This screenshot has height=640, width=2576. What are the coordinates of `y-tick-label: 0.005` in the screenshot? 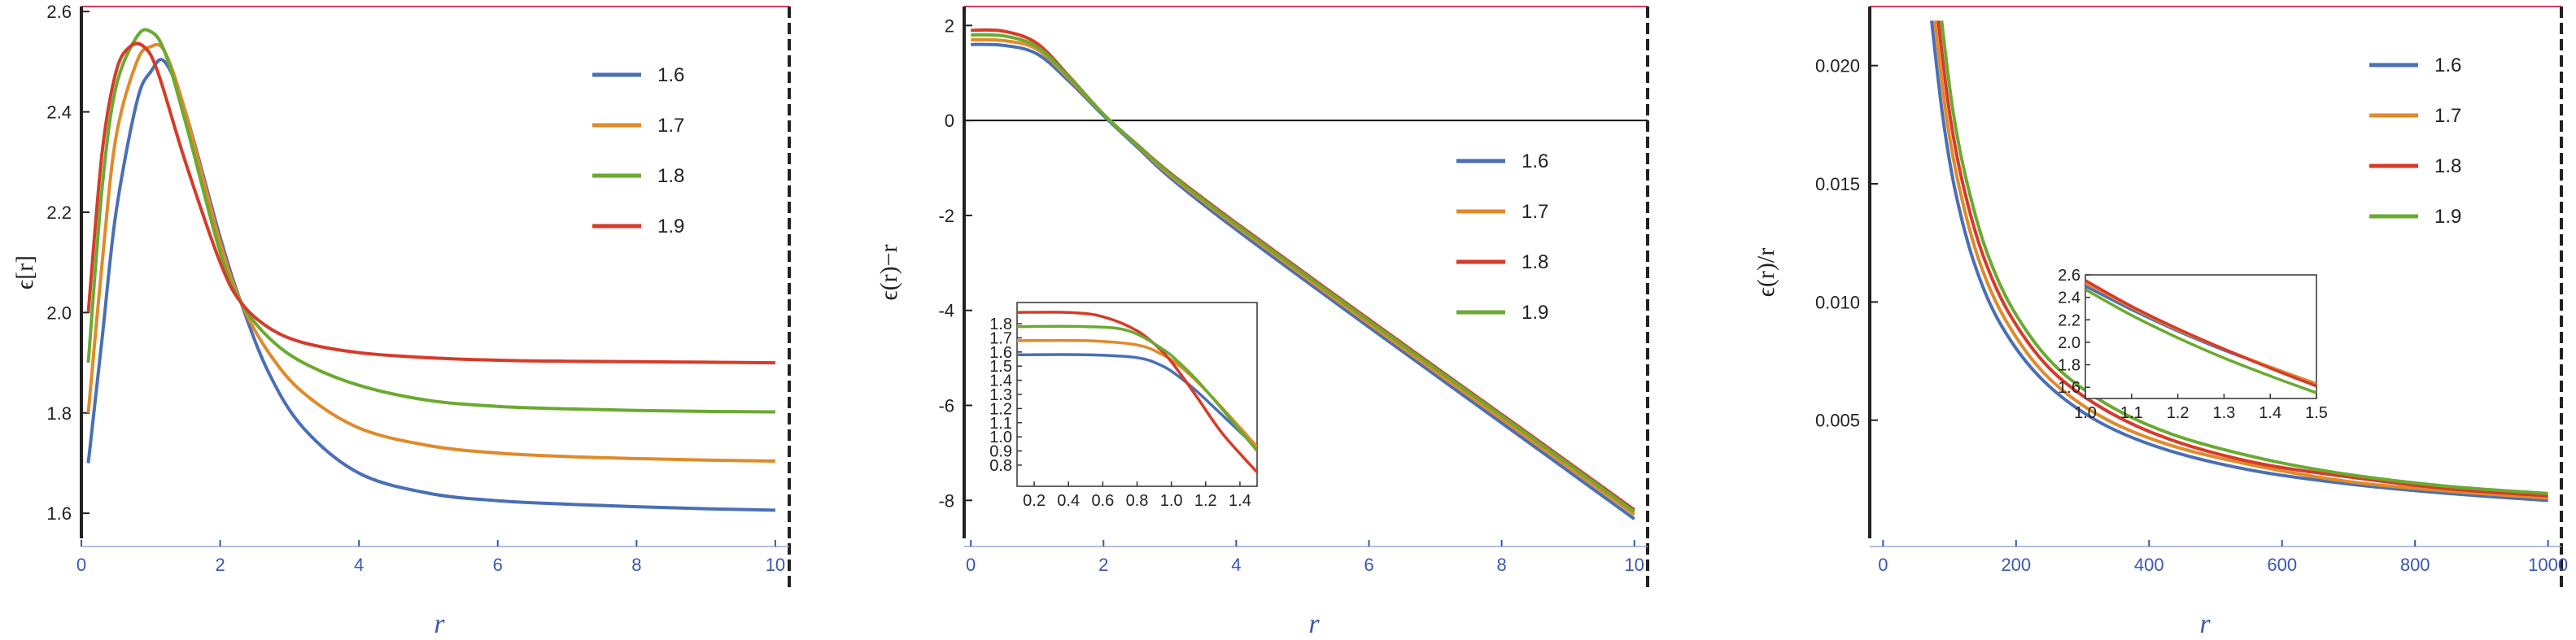 It's located at (1837, 421).